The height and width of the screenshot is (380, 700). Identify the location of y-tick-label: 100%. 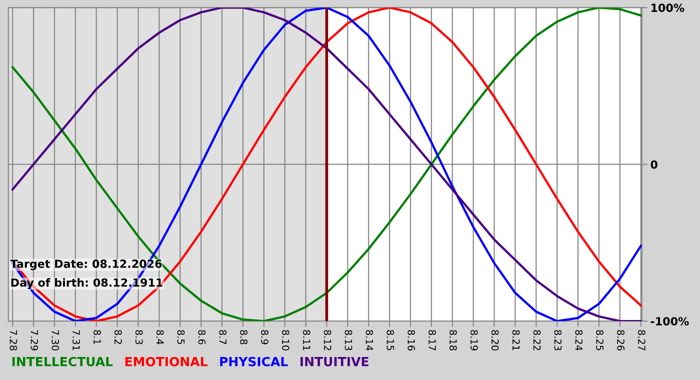
(667, 8).